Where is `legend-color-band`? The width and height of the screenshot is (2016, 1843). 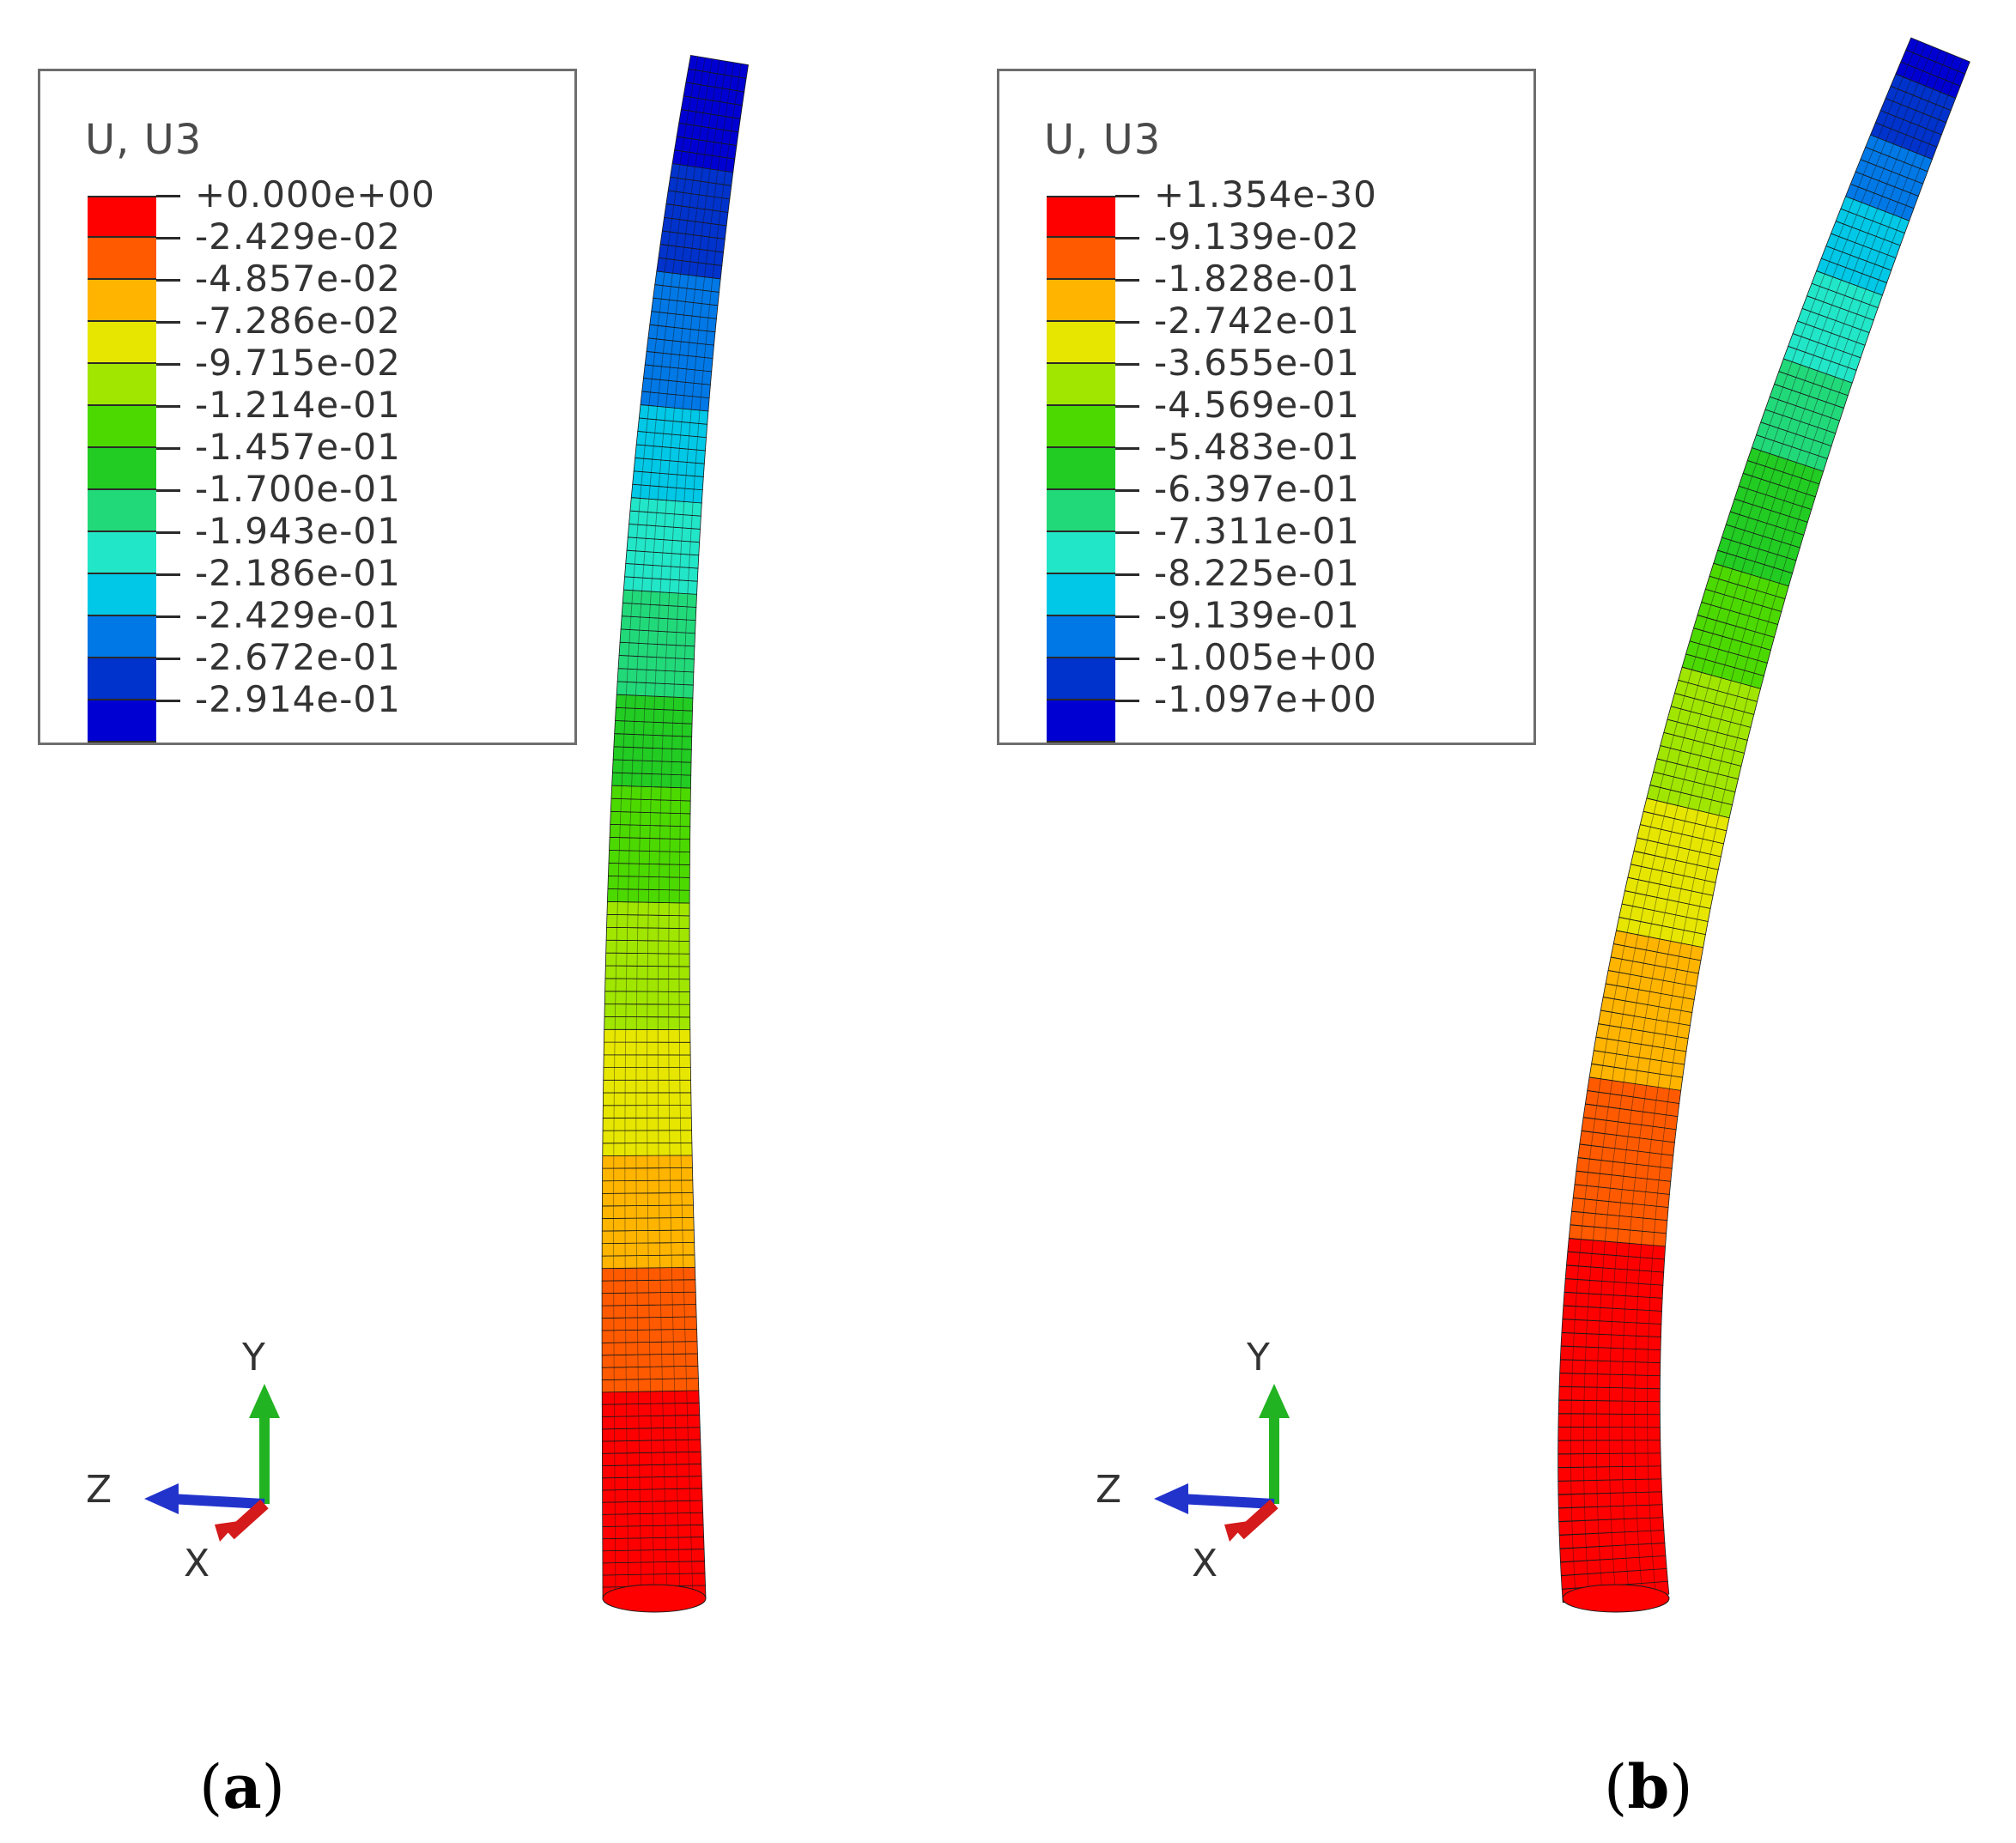
legend-color-band is located at coordinates (122, 511).